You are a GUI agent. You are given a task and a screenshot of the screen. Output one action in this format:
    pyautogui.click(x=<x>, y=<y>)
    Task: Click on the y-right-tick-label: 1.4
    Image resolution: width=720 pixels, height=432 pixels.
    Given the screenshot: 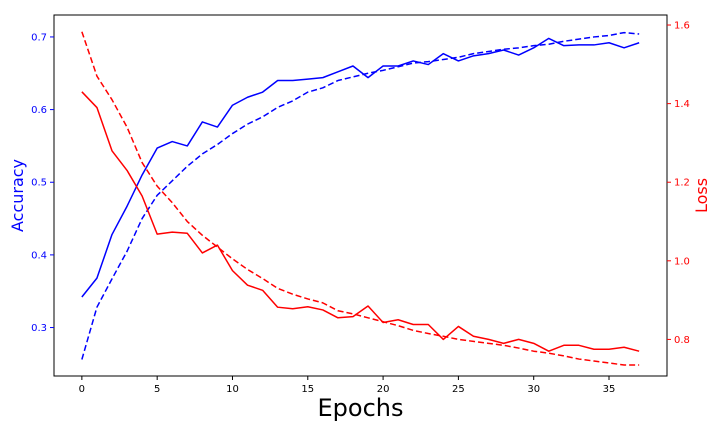 What is the action you would take?
    pyautogui.click(x=682, y=104)
    